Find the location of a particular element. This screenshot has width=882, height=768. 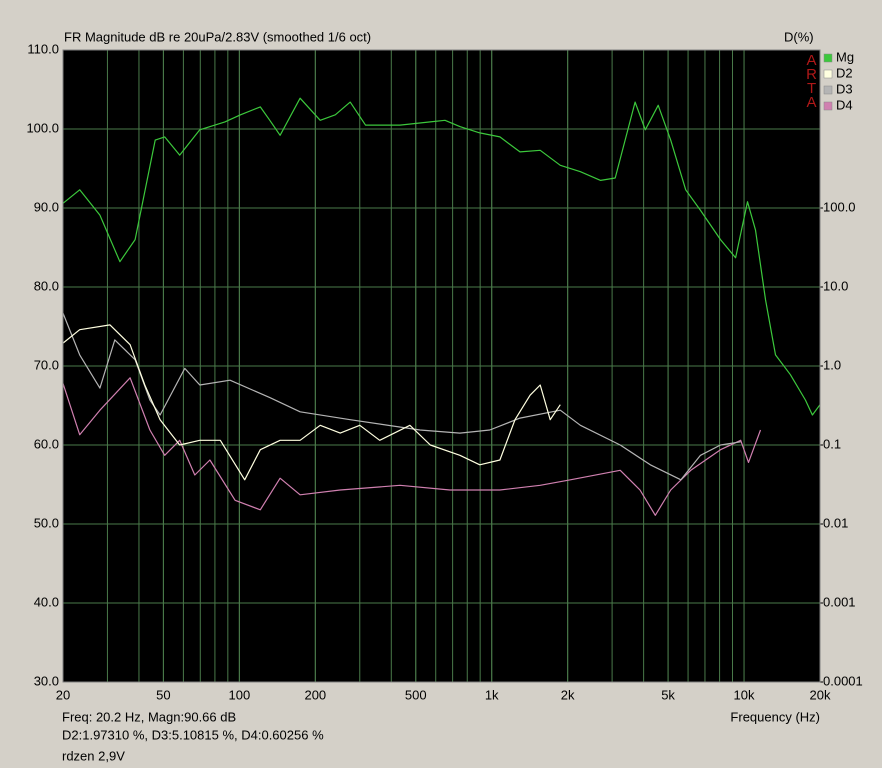

logo: ARTA is located at coordinates (811, 80).